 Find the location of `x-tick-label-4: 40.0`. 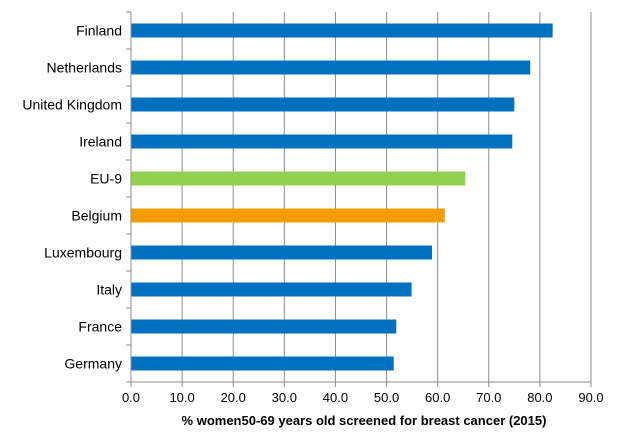

x-tick-label-4: 40.0 is located at coordinates (335, 397).